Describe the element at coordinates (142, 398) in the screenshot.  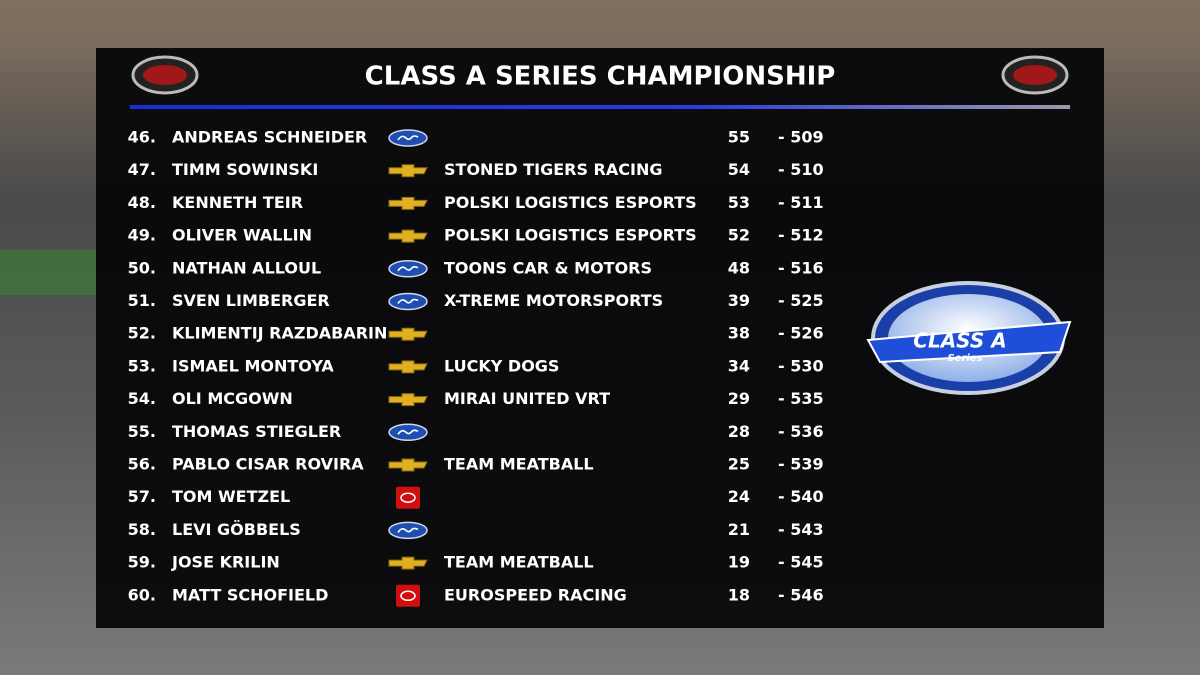
I see `position: 54.` at that location.